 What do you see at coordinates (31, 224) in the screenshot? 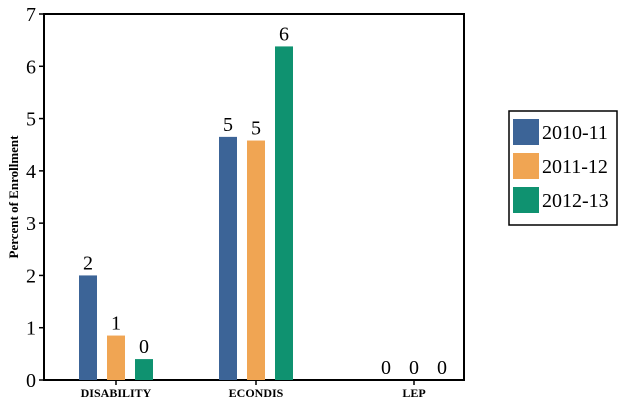
I see `y-tick-label: 3` at bounding box center [31, 224].